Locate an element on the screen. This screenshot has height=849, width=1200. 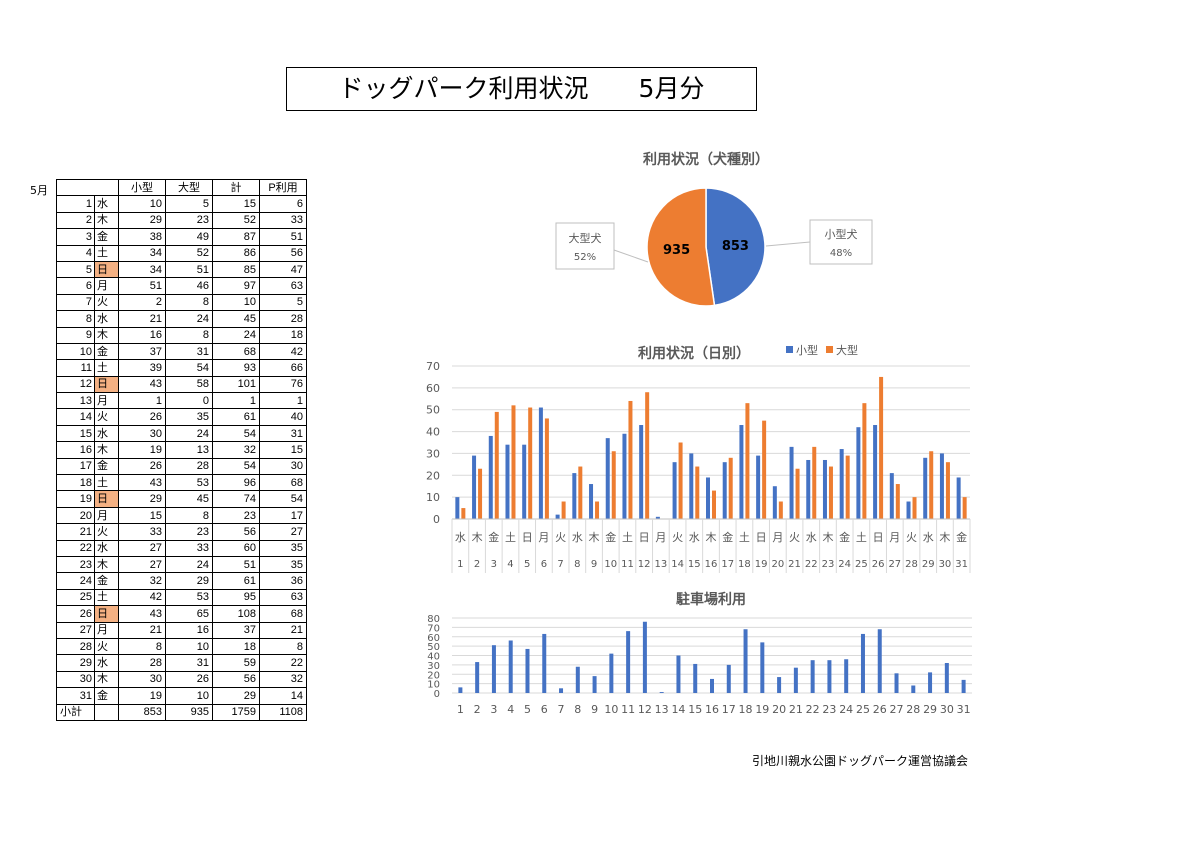
table-row: 8 水 21 24 45 28 is located at coordinates (181, 319).